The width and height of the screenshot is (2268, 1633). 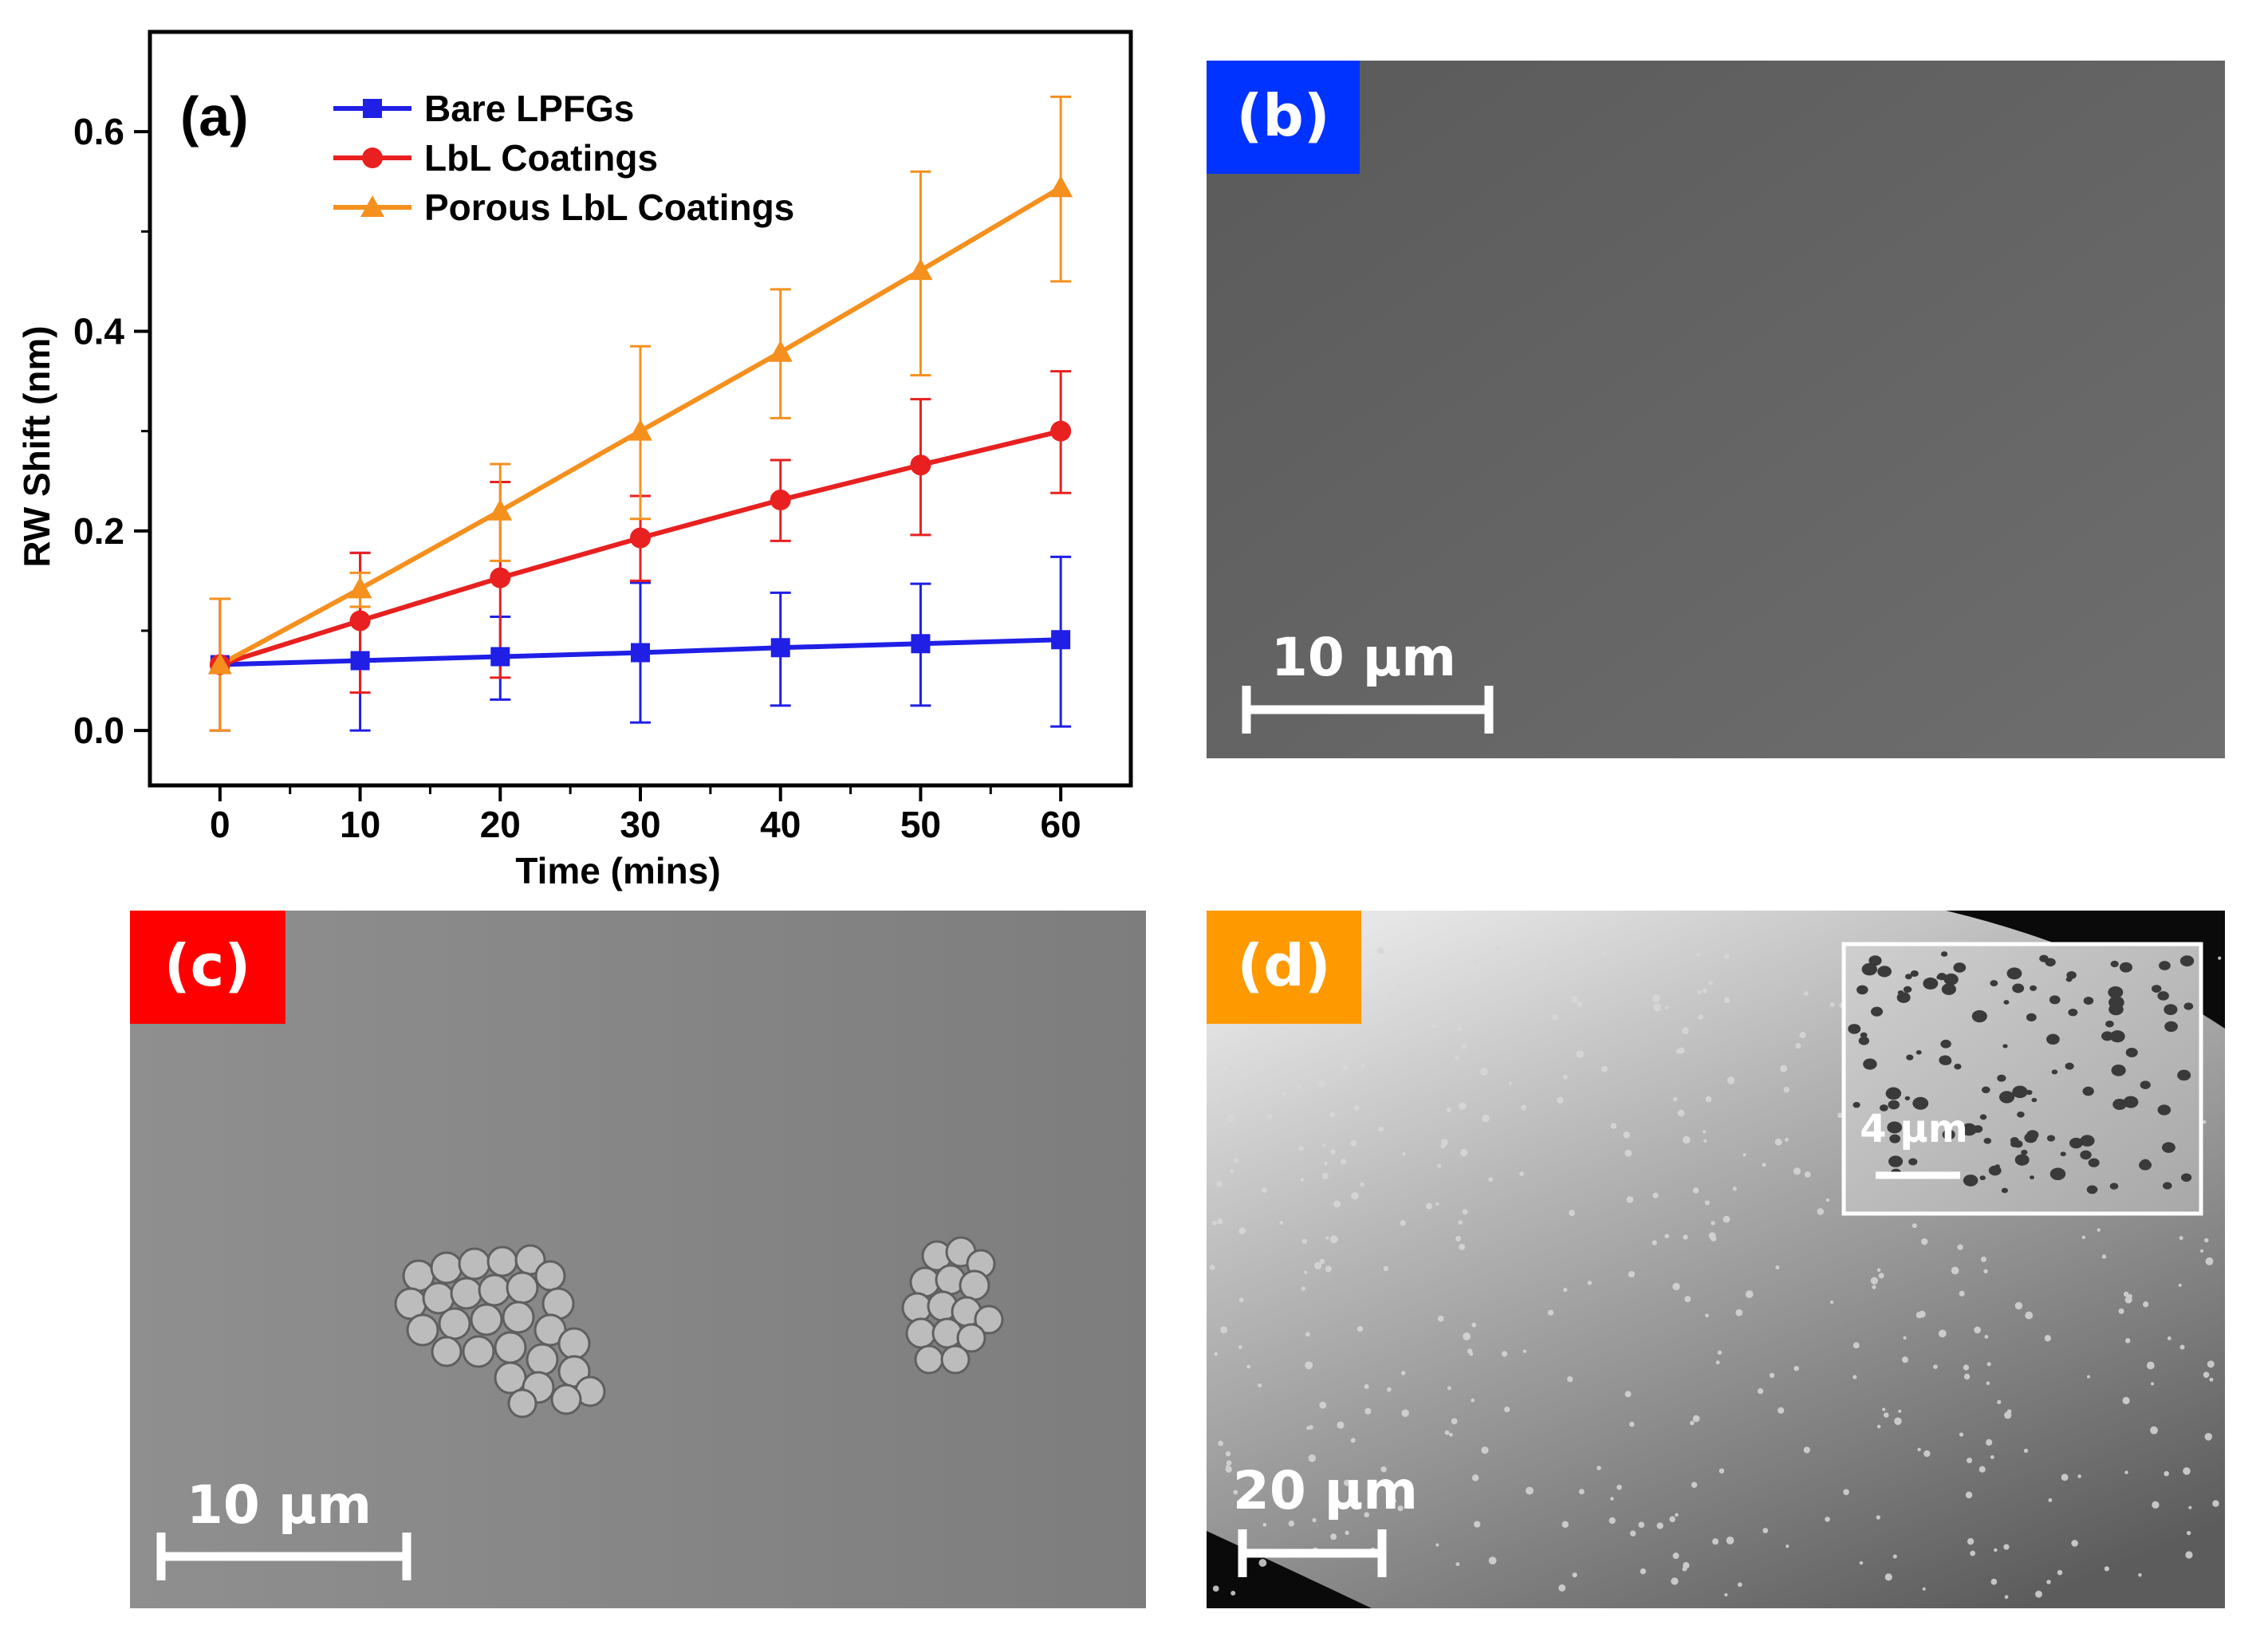 I want to click on panel-c-scale-label: 10 µm, so click(x=279, y=1505).